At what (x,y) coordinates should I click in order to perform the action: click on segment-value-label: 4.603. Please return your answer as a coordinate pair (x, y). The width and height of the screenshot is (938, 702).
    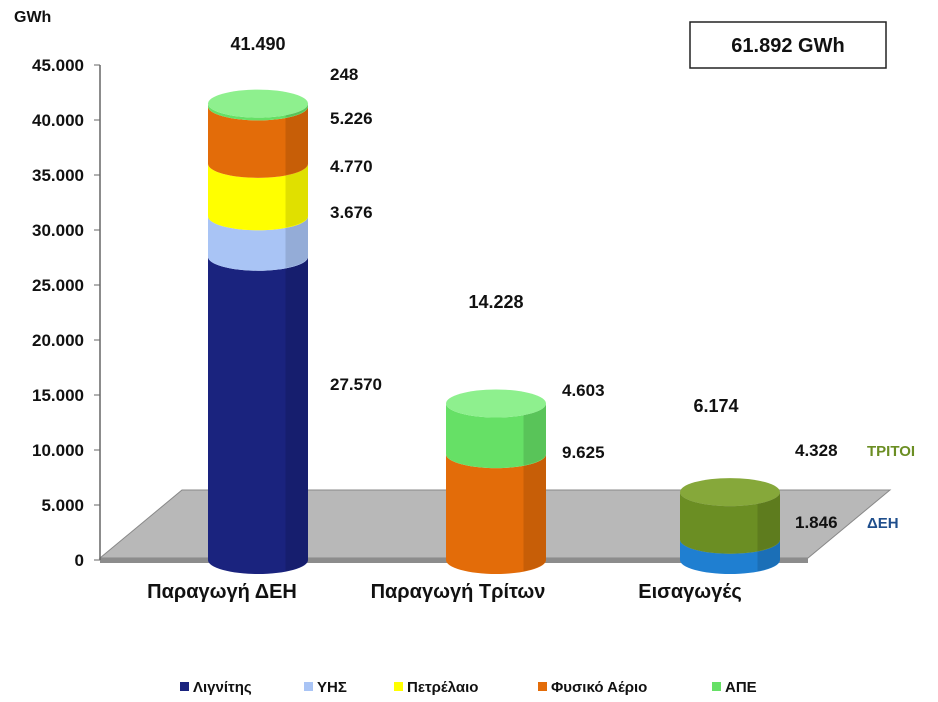
    Looking at the image, I should click on (583, 390).